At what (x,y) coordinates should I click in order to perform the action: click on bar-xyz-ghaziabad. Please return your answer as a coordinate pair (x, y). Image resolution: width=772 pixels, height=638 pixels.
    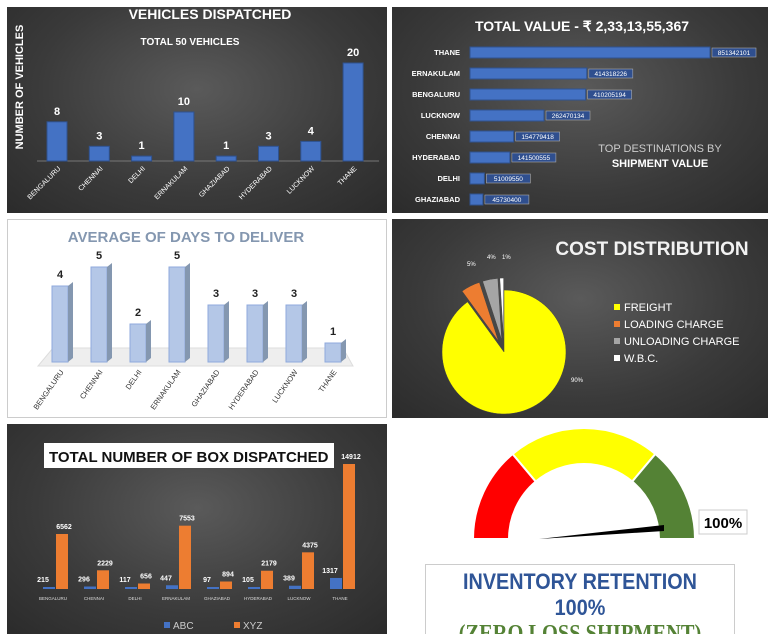
    Looking at the image, I should click on (226, 585).